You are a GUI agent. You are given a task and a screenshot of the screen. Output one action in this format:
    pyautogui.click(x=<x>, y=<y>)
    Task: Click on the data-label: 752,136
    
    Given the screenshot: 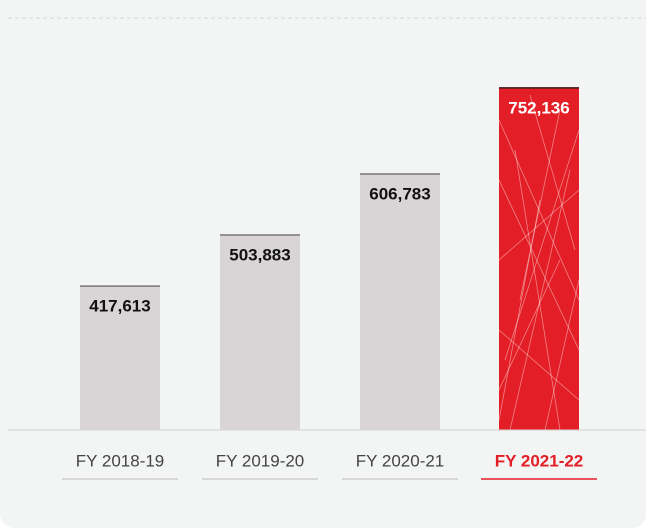 What is the action you would take?
    pyautogui.click(x=538, y=107)
    